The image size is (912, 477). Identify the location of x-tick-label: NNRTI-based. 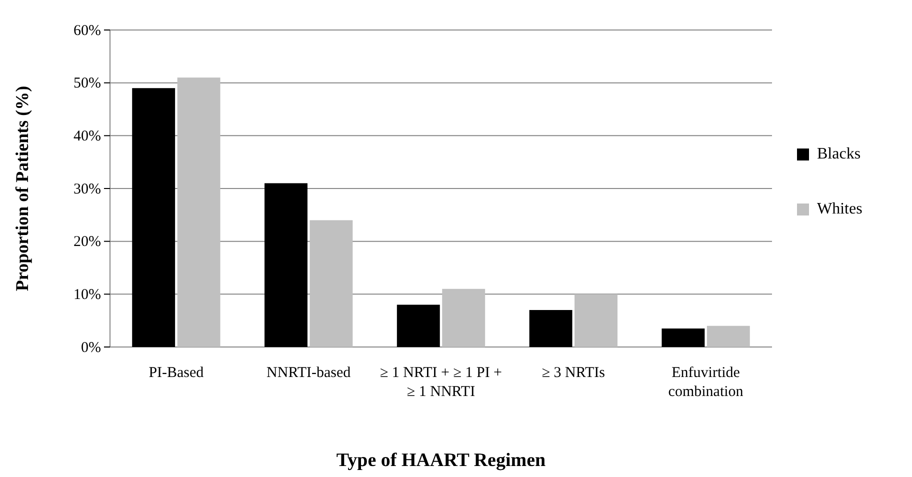
(309, 373).